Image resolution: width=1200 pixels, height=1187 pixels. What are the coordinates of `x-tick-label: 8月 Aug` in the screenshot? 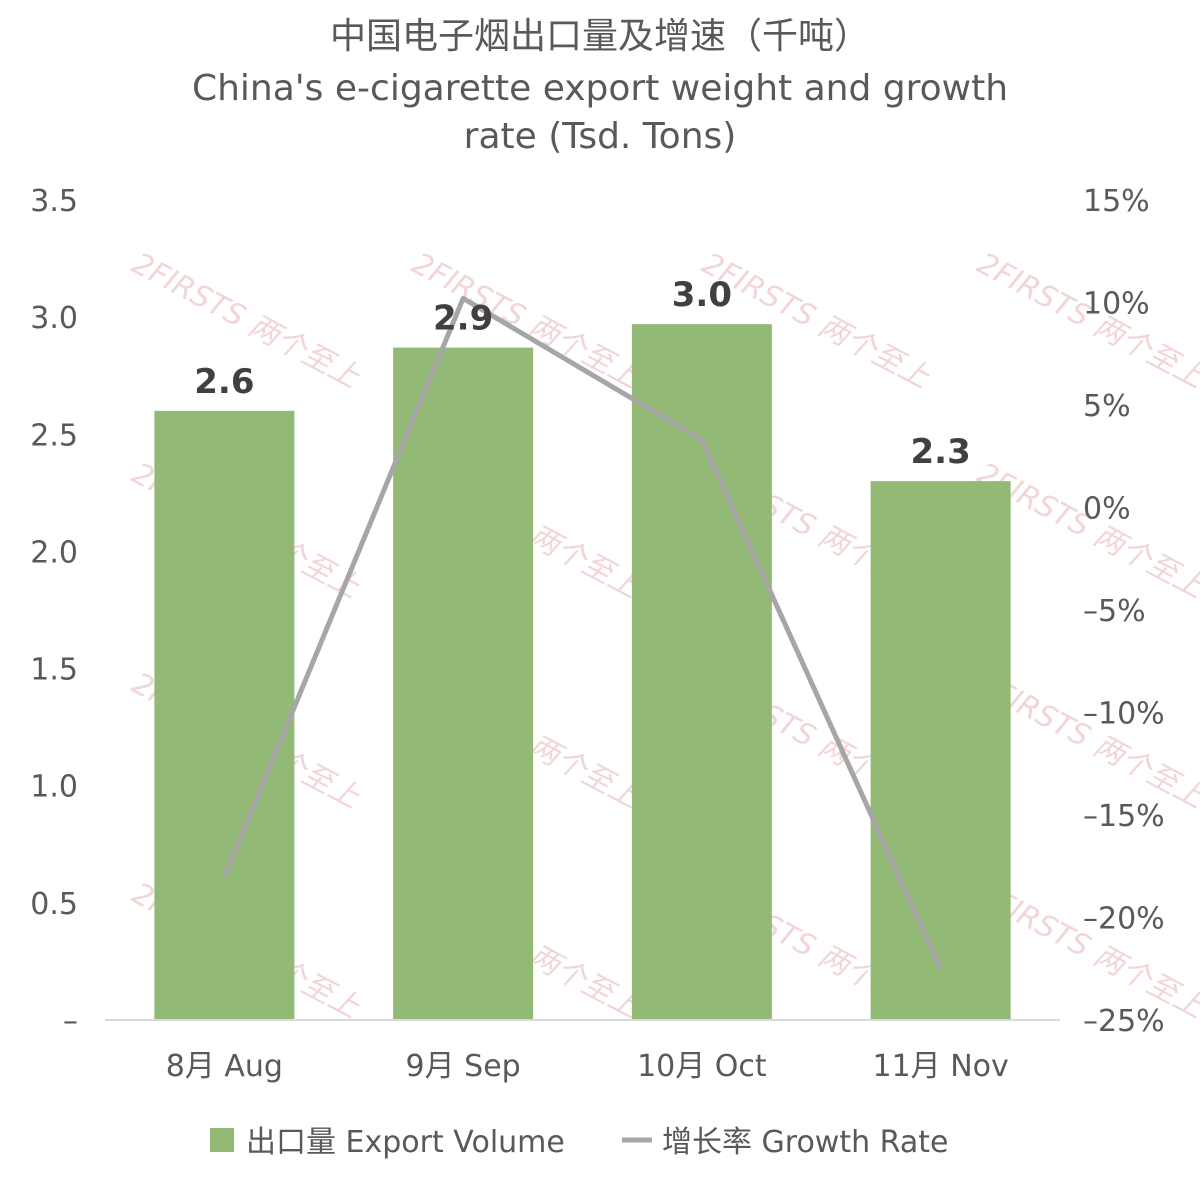 It's located at (224, 1066).